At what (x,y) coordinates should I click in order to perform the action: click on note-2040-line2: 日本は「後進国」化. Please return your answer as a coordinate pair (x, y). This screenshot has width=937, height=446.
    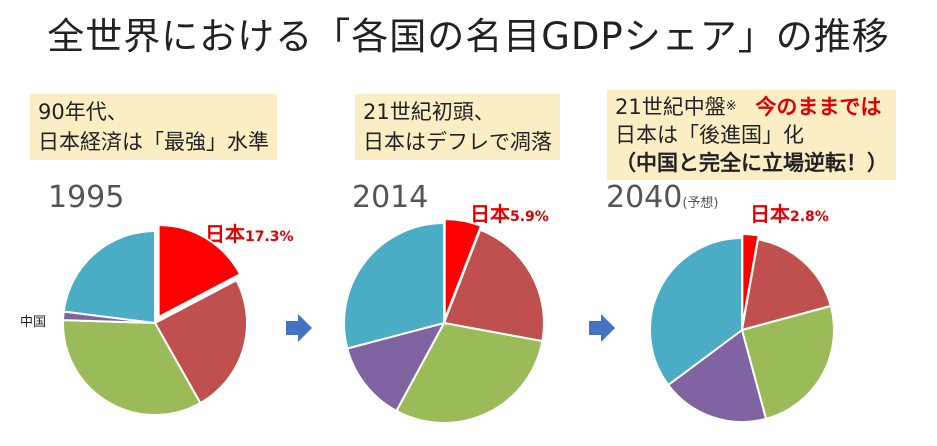
    Looking at the image, I should click on (709, 135).